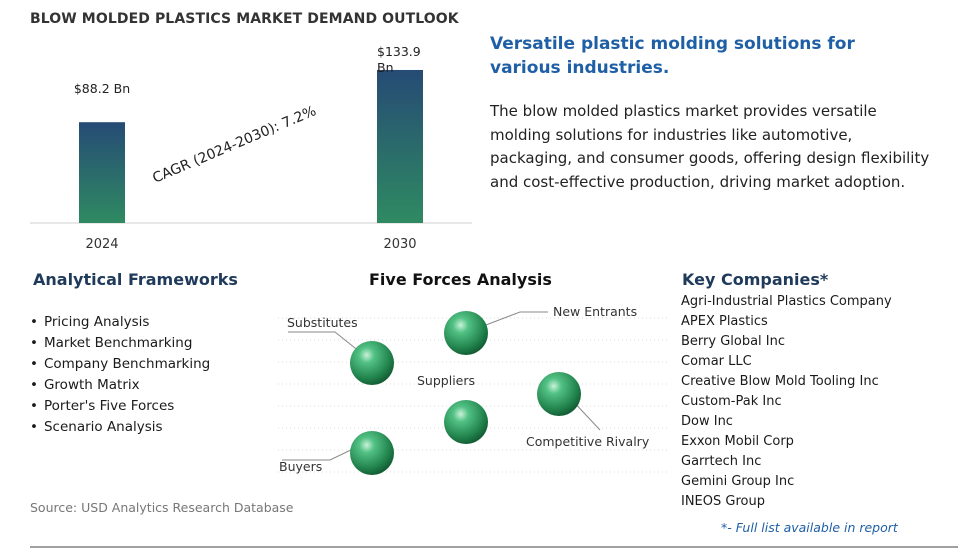 Image resolution: width=962 pixels, height=558 pixels. I want to click on frameworks-title: Analytical Frameworks, so click(135, 279).